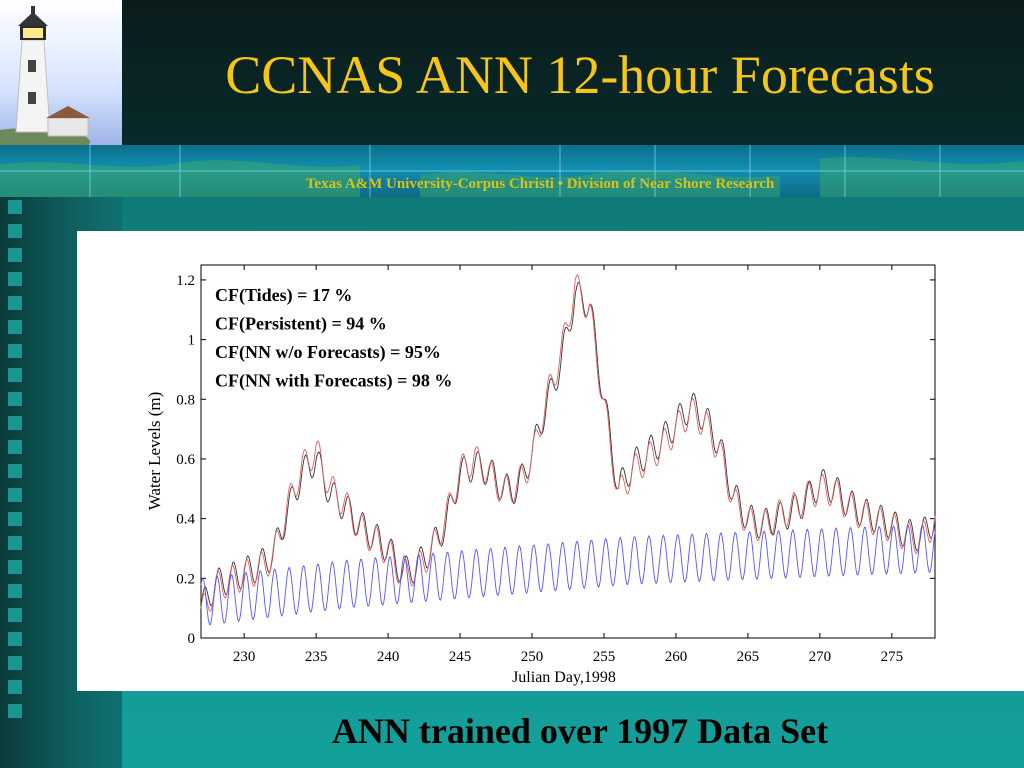  I want to click on cf-annotation: CF(NN w/o Forecasts) = 95%, so click(328, 352).